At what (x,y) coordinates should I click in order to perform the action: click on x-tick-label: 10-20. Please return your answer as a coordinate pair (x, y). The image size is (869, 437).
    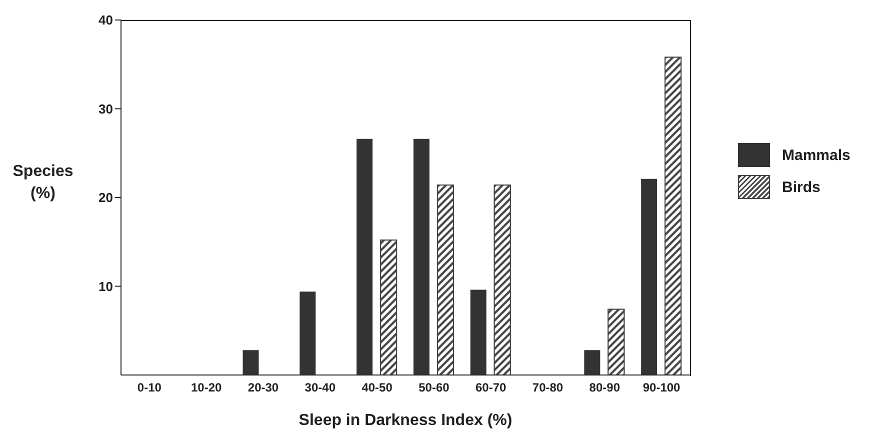
    Looking at the image, I should click on (206, 387).